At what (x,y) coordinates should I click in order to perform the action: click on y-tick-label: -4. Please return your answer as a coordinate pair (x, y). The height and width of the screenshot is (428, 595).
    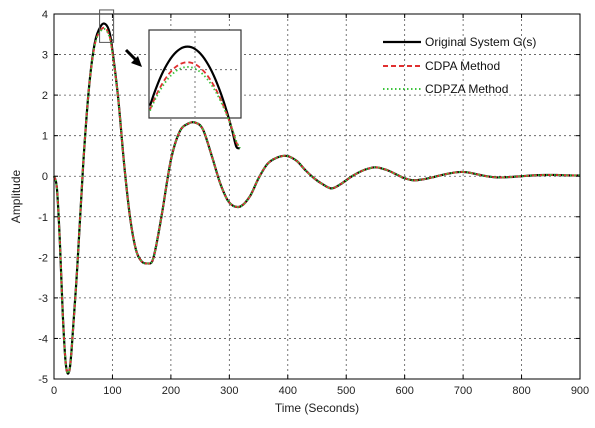
    Looking at the image, I should click on (43, 339).